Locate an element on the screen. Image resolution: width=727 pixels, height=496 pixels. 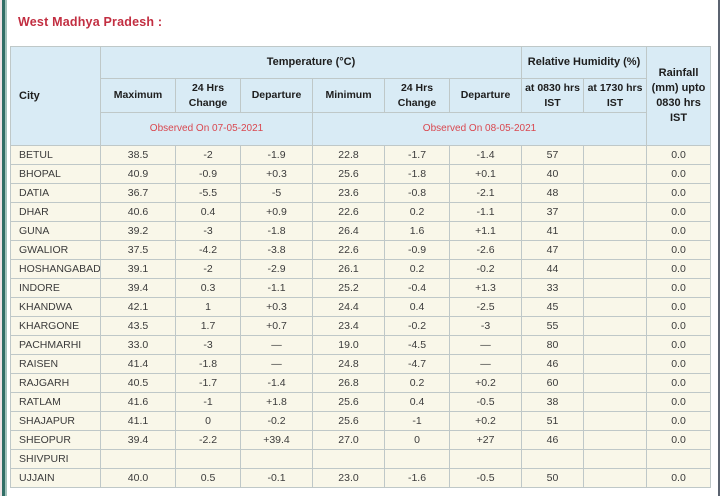
city-cell: SHEOPUR is located at coordinates (55, 440).